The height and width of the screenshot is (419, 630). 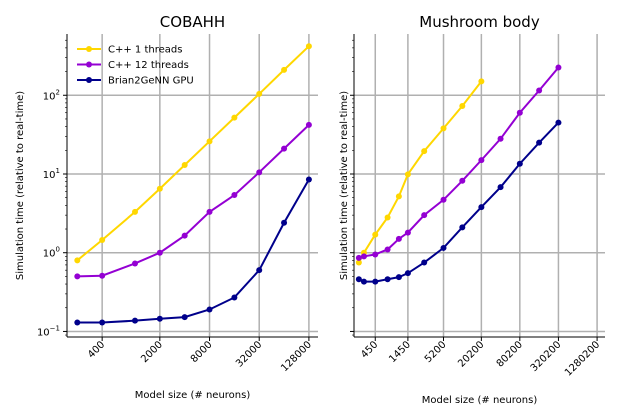 What do you see at coordinates (51, 95) in the screenshot?
I see `y-tick-label: 10²` at bounding box center [51, 95].